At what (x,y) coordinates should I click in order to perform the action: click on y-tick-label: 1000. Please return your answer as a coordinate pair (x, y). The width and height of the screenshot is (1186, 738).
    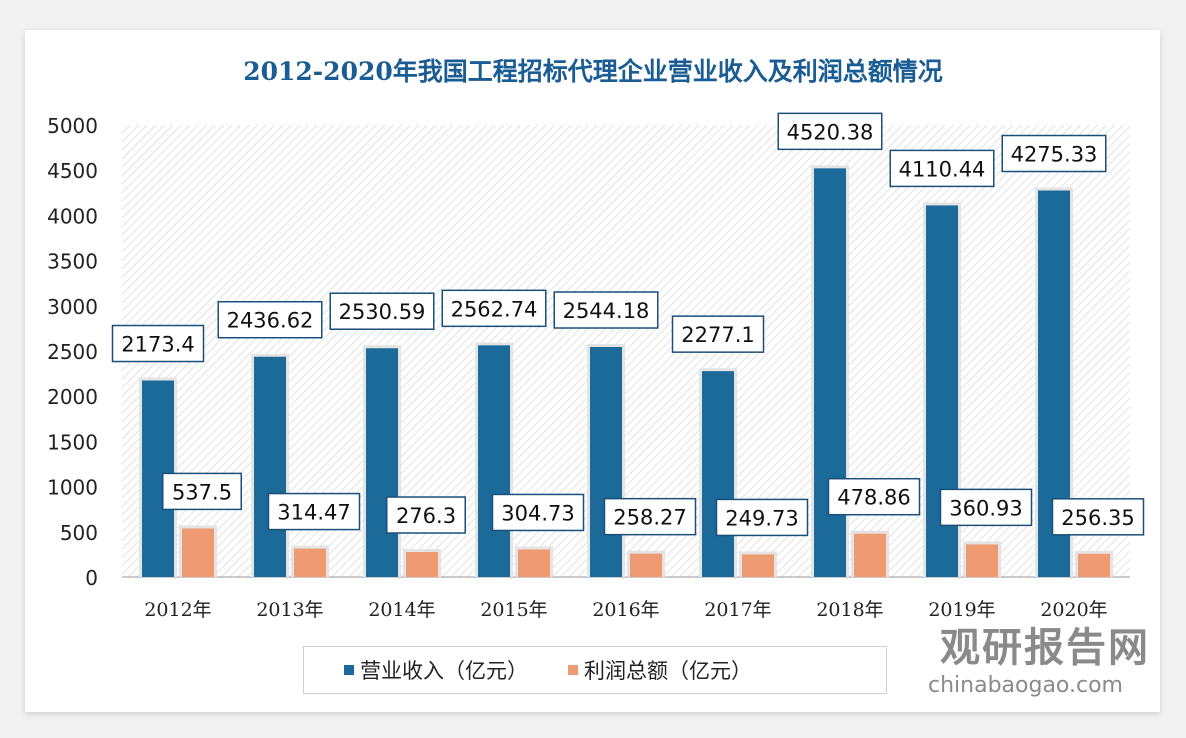
    Looking at the image, I should click on (72, 488).